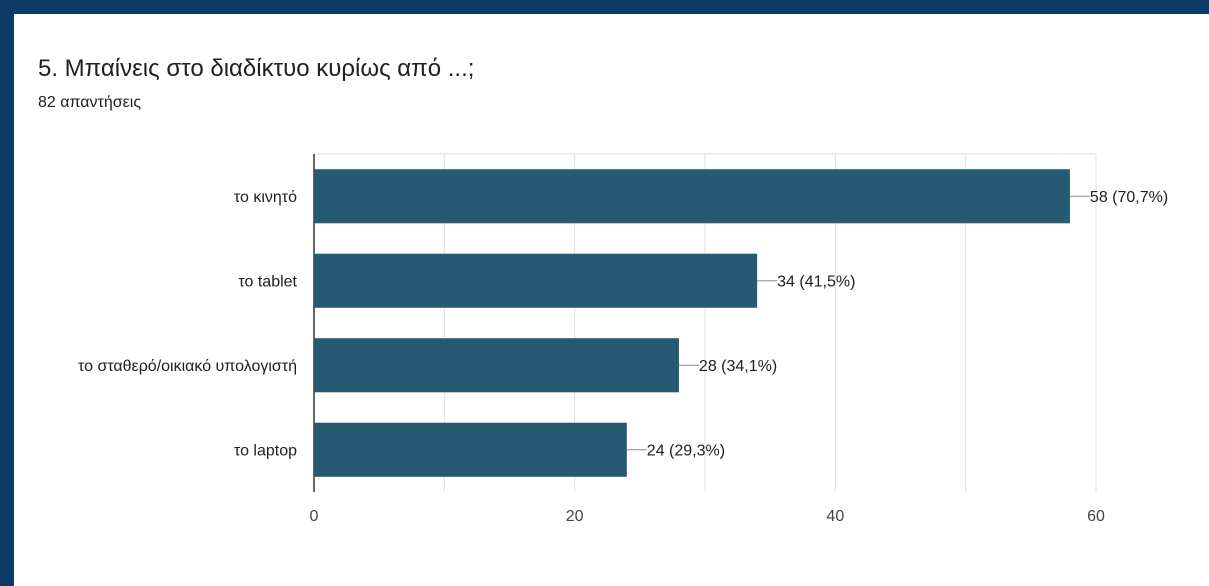 This screenshot has width=1209, height=586. Describe the element at coordinates (835, 516) in the screenshot. I see `x-tick-label: 40` at that location.